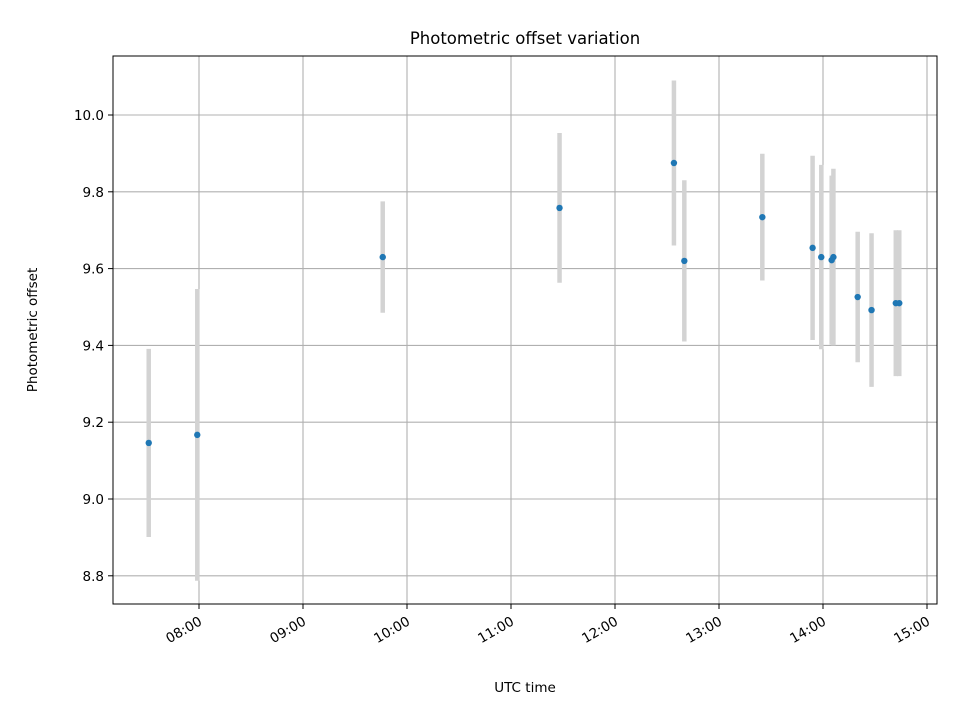 The width and height of the screenshot is (960, 724). I want to click on y-tick-label: 9.4, so click(93, 346).